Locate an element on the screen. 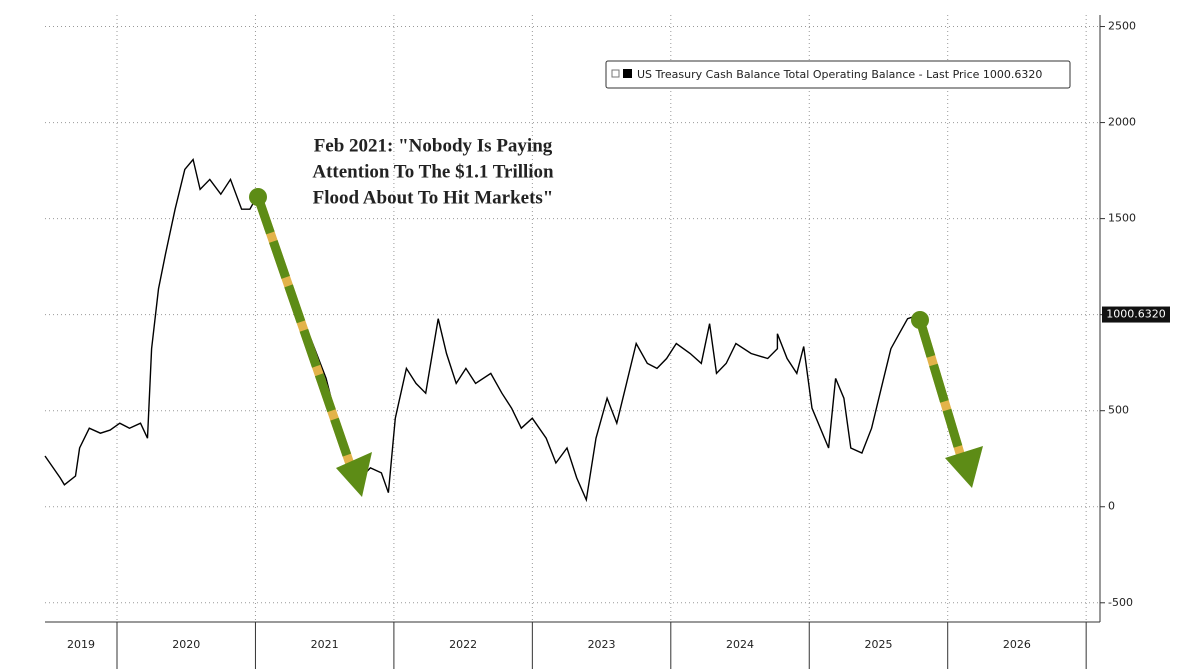 The height and width of the screenshot is (669, 1181). x-tick-label: 2020 is located at coordinates (186, 644).